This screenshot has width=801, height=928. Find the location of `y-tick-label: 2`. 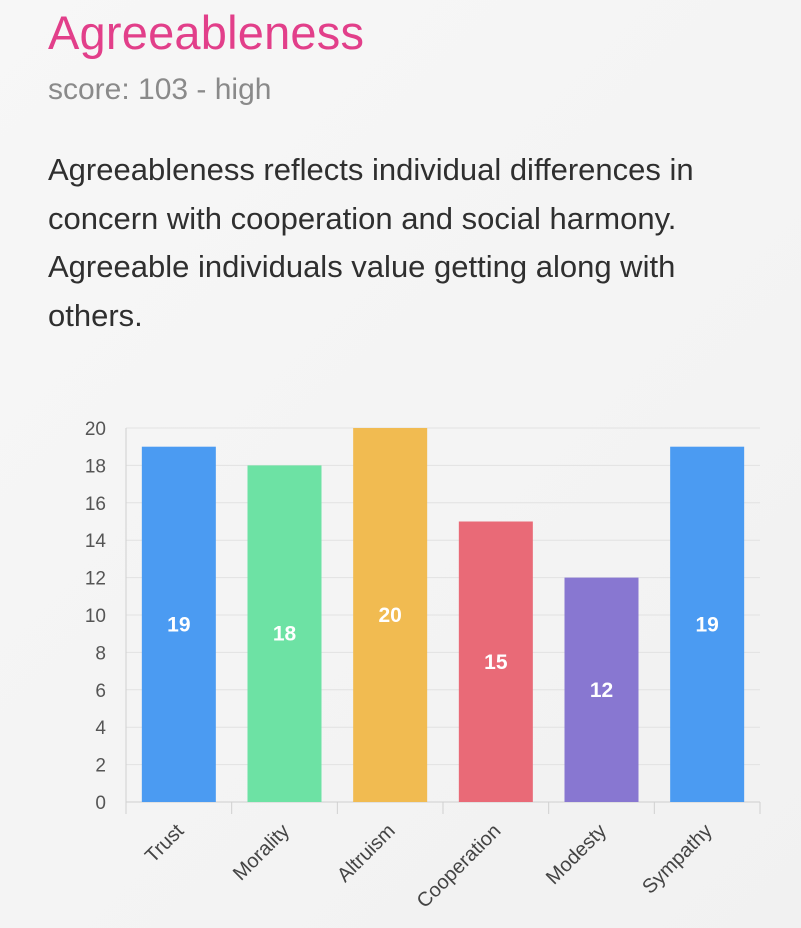

y-tick-label: 2 is located at coordinates (100, 766).